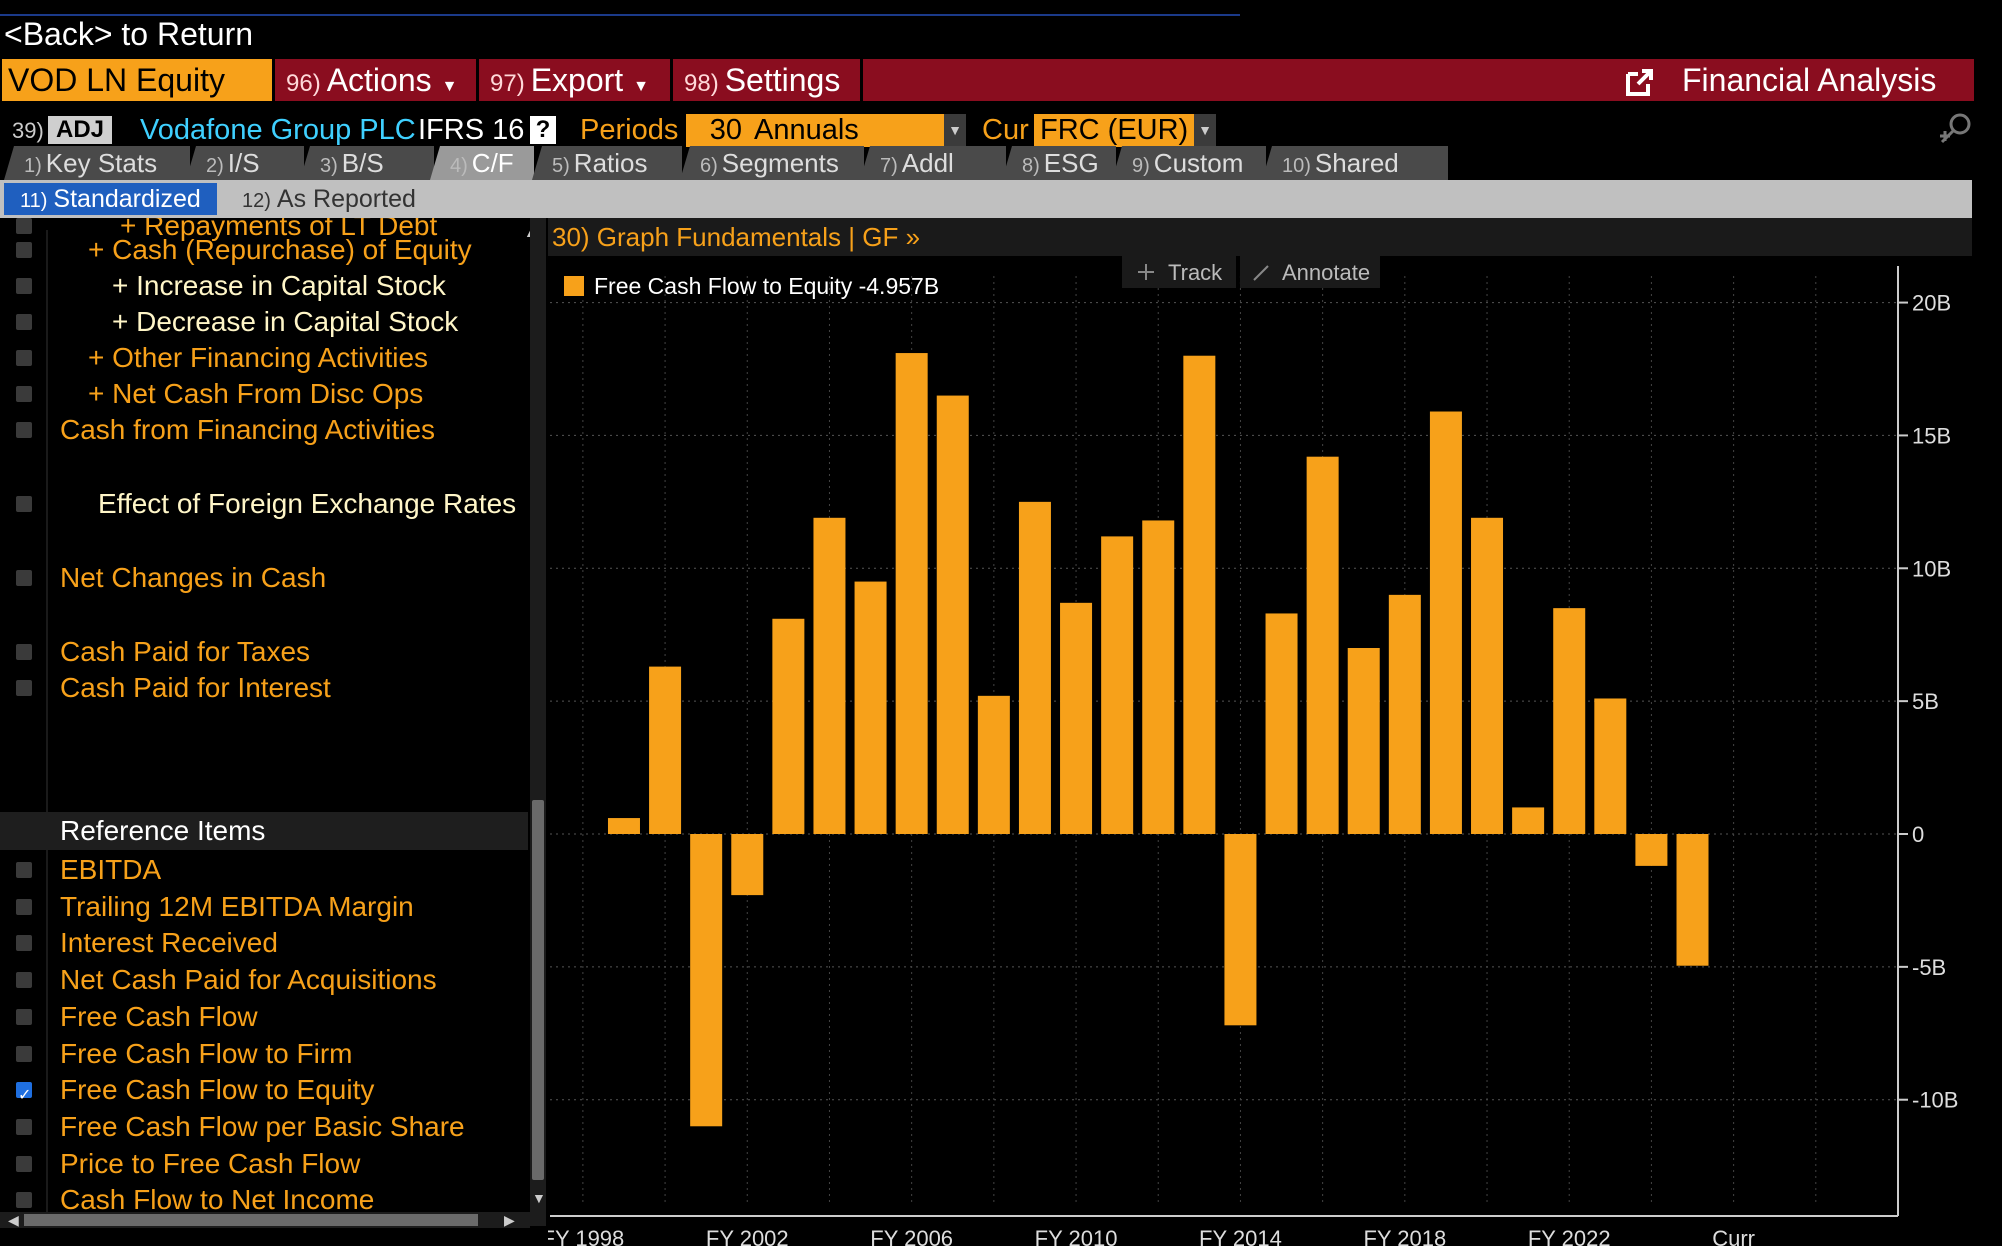 The height and width of the screenshot is (1246, 2002). Describe the element at coordinates (265, 250) in the screenshot. I see `list-item: + Cash (Repurchase) of Equity` at that location.